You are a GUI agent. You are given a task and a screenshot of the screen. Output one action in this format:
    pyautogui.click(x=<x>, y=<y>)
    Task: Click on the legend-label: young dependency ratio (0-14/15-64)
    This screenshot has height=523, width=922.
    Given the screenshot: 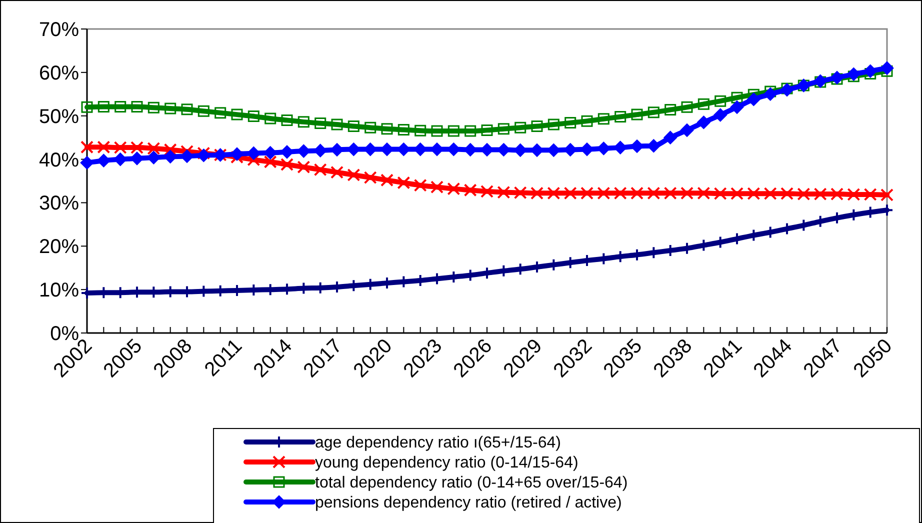 What is the action you would take?
    pyautogui.click(x=446, y=463)
    